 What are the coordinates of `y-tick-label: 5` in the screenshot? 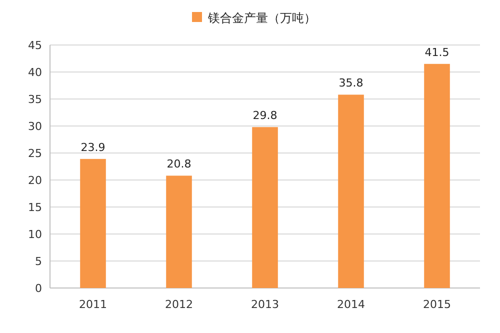 It's located at (38, 261).